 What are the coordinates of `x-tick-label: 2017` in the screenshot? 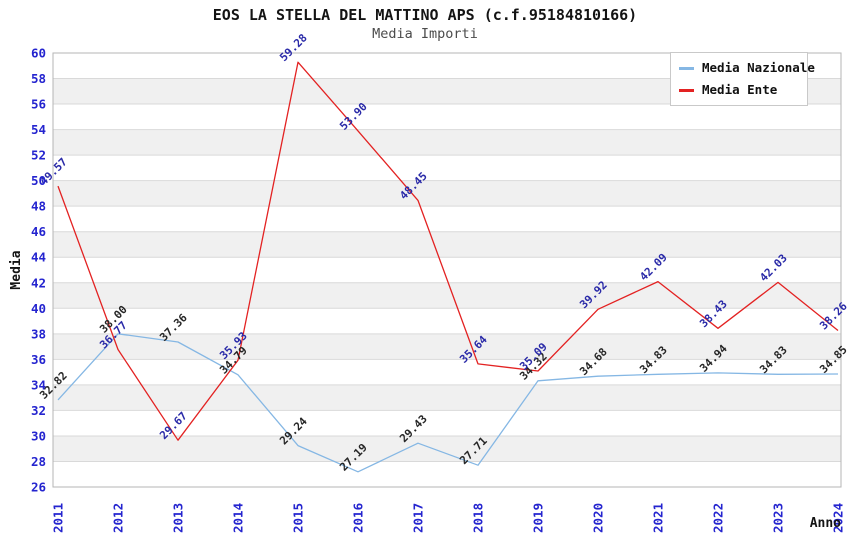 It's located at (418, 518).